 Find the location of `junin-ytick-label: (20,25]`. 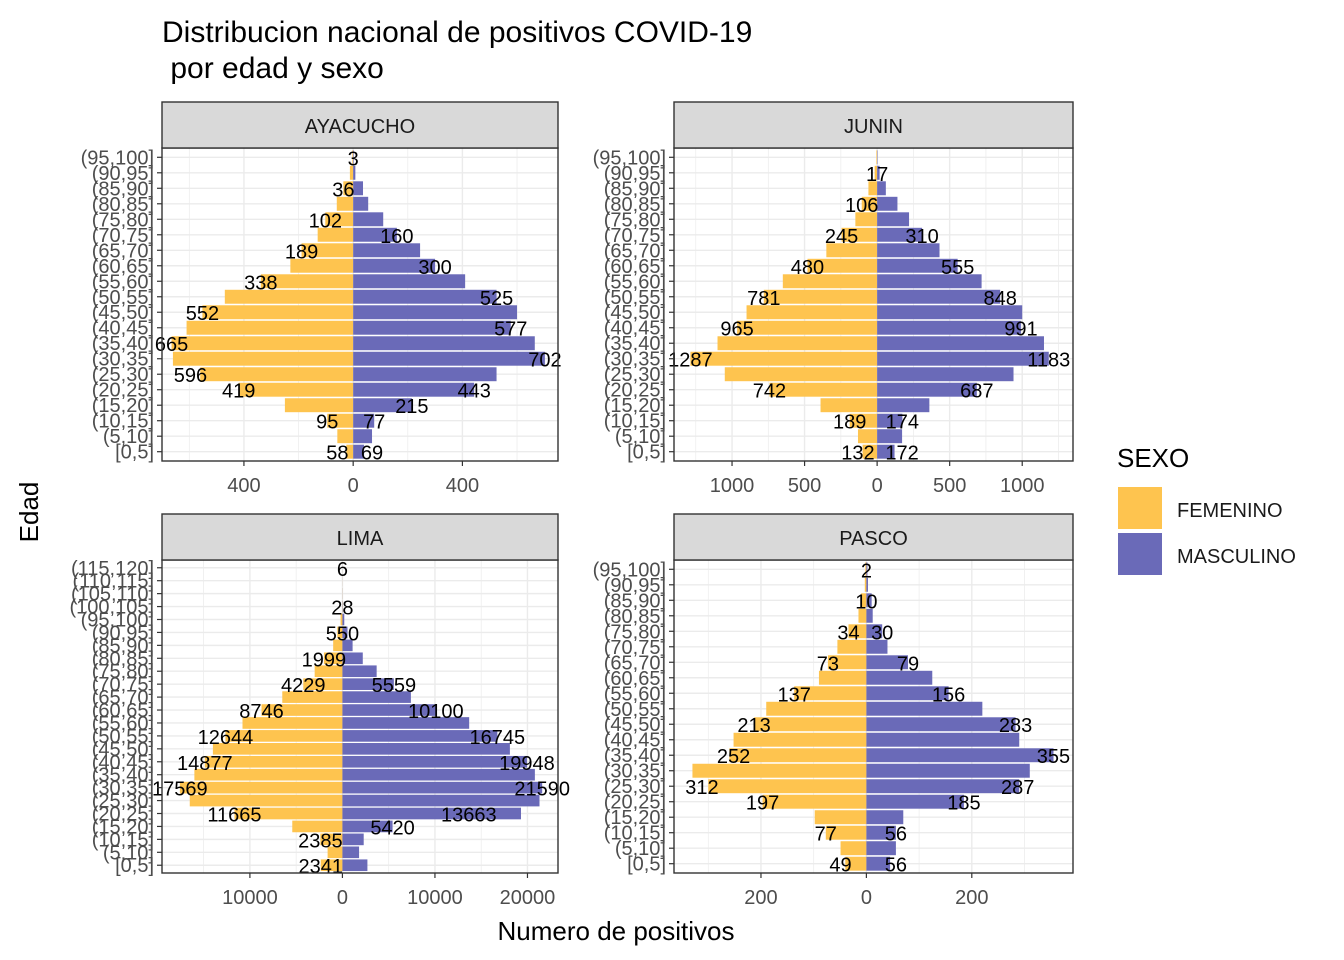

junin-ytick-label: (20,25] is located at coordinates (635, 391).